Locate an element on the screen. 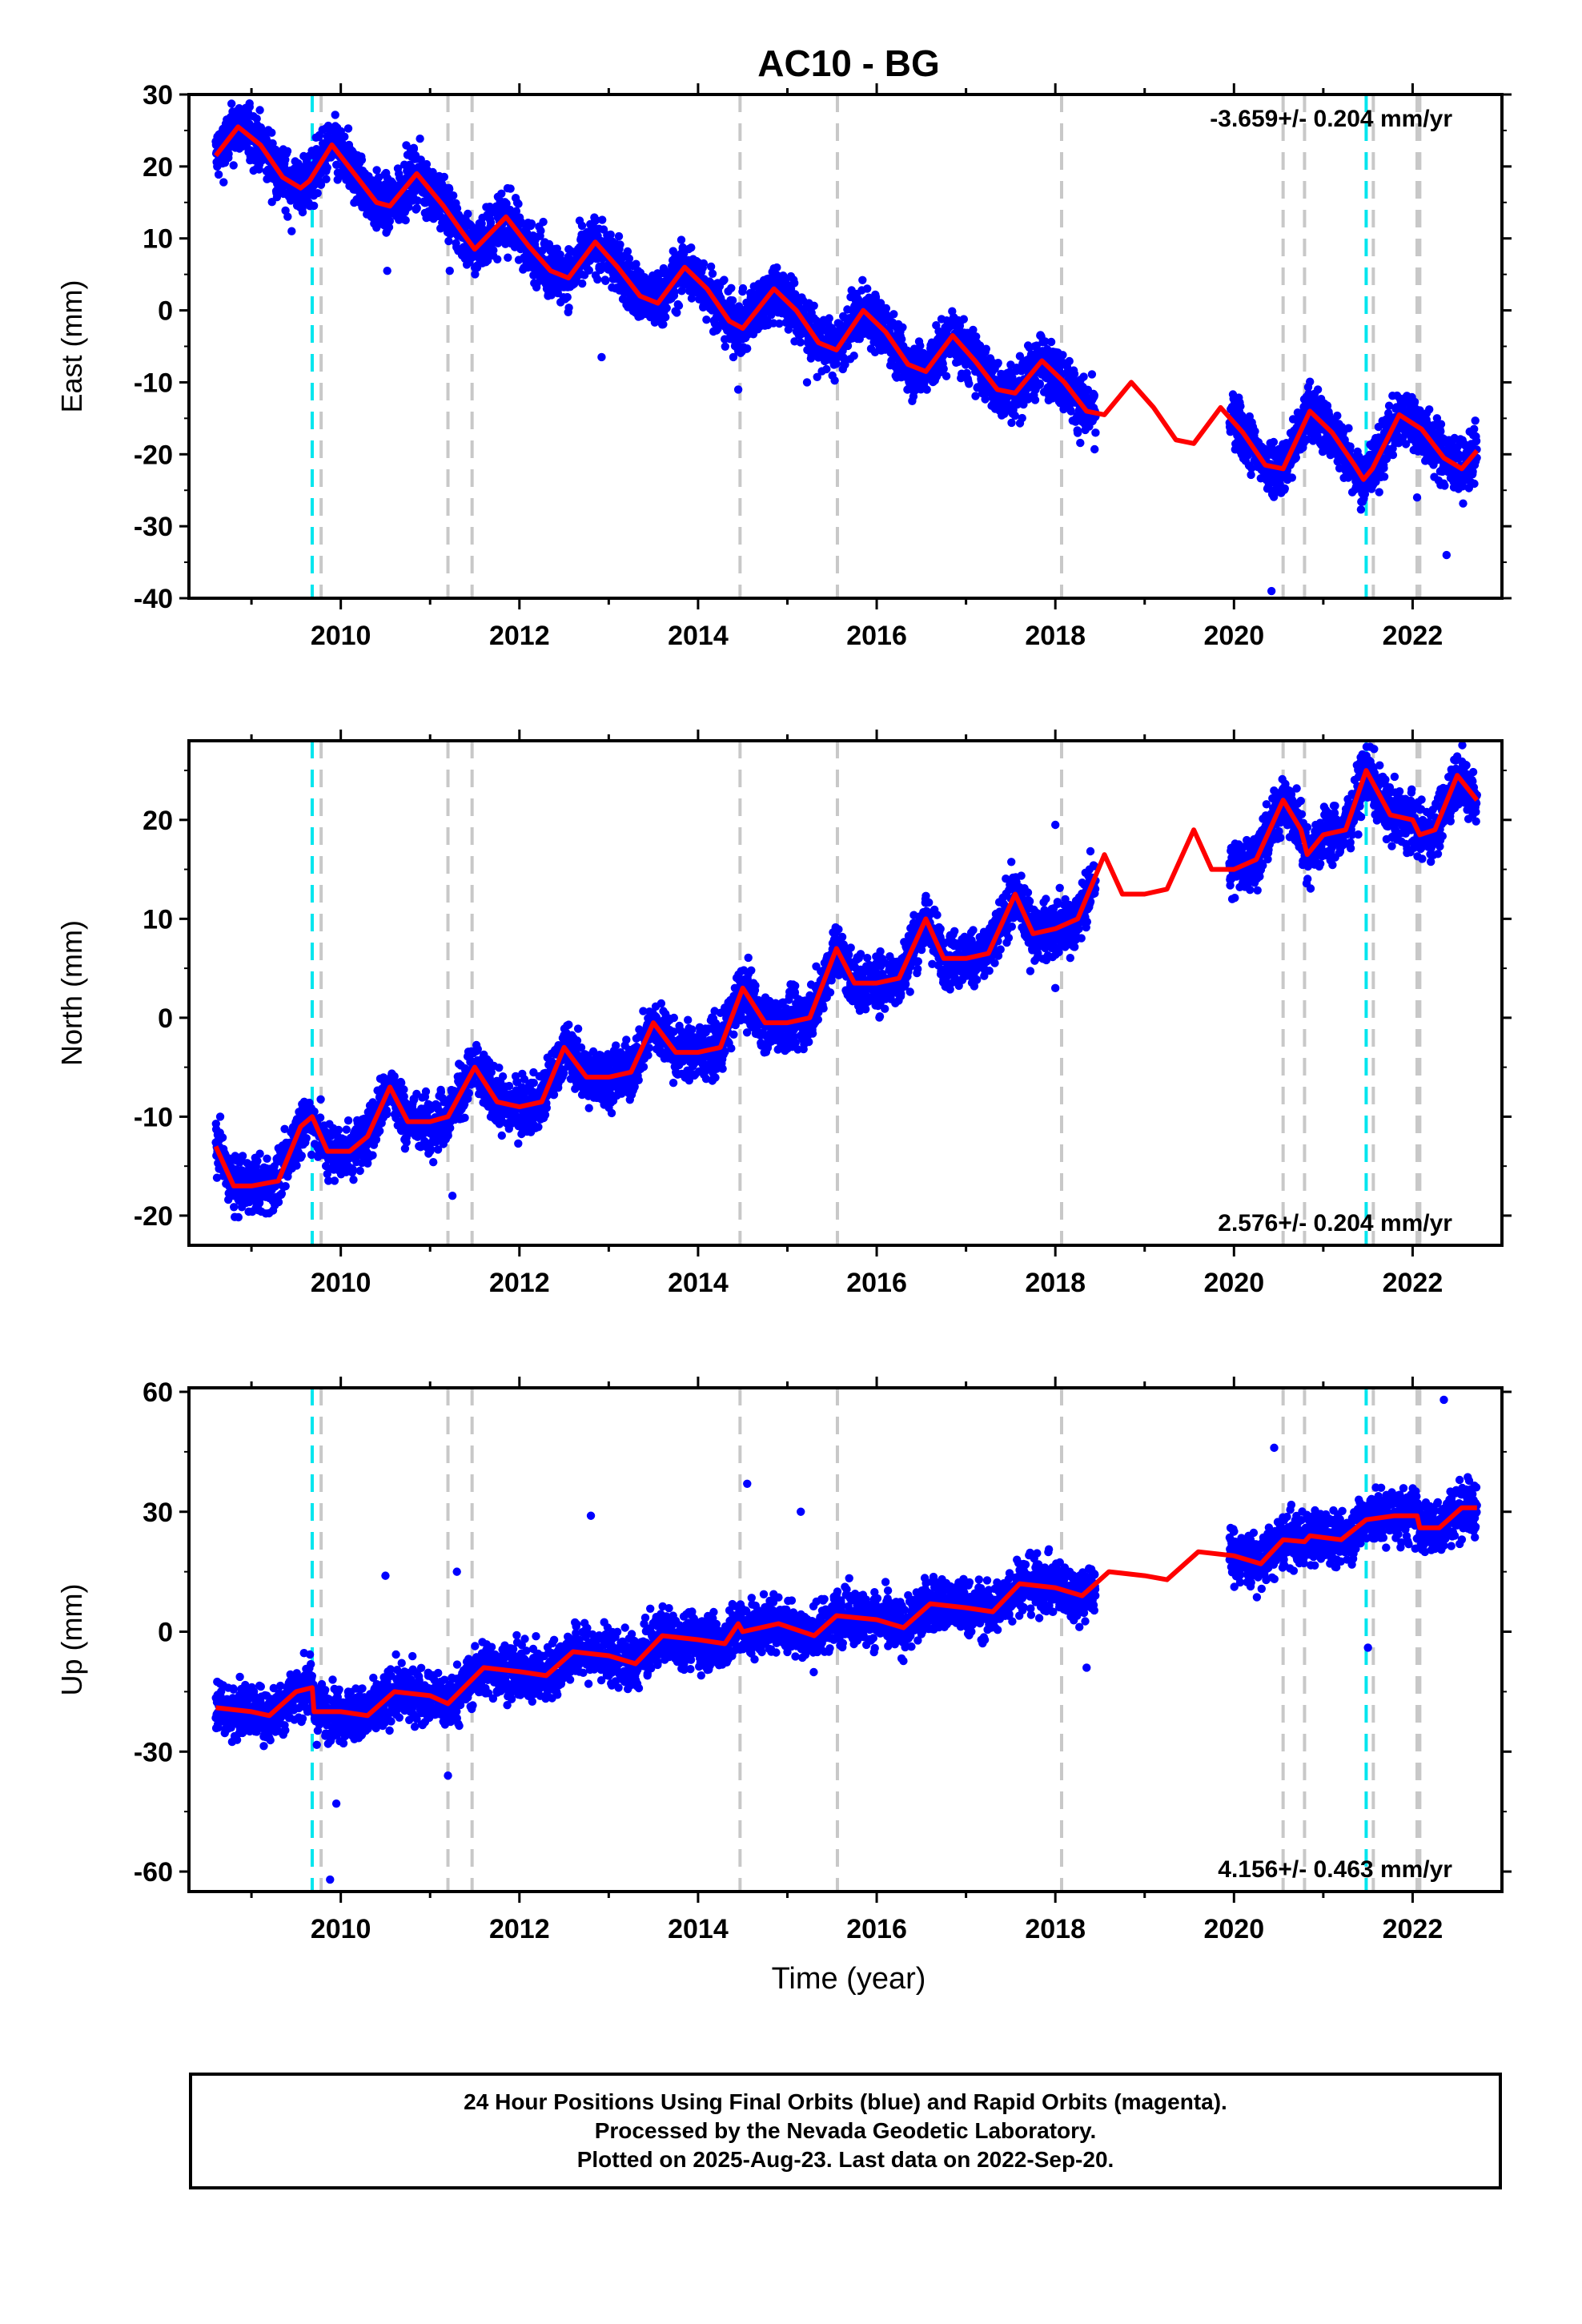 The height and width of the screenshot is (2324, 1582). chart-title: AC10 - BG is located at coordinates (848, 63).